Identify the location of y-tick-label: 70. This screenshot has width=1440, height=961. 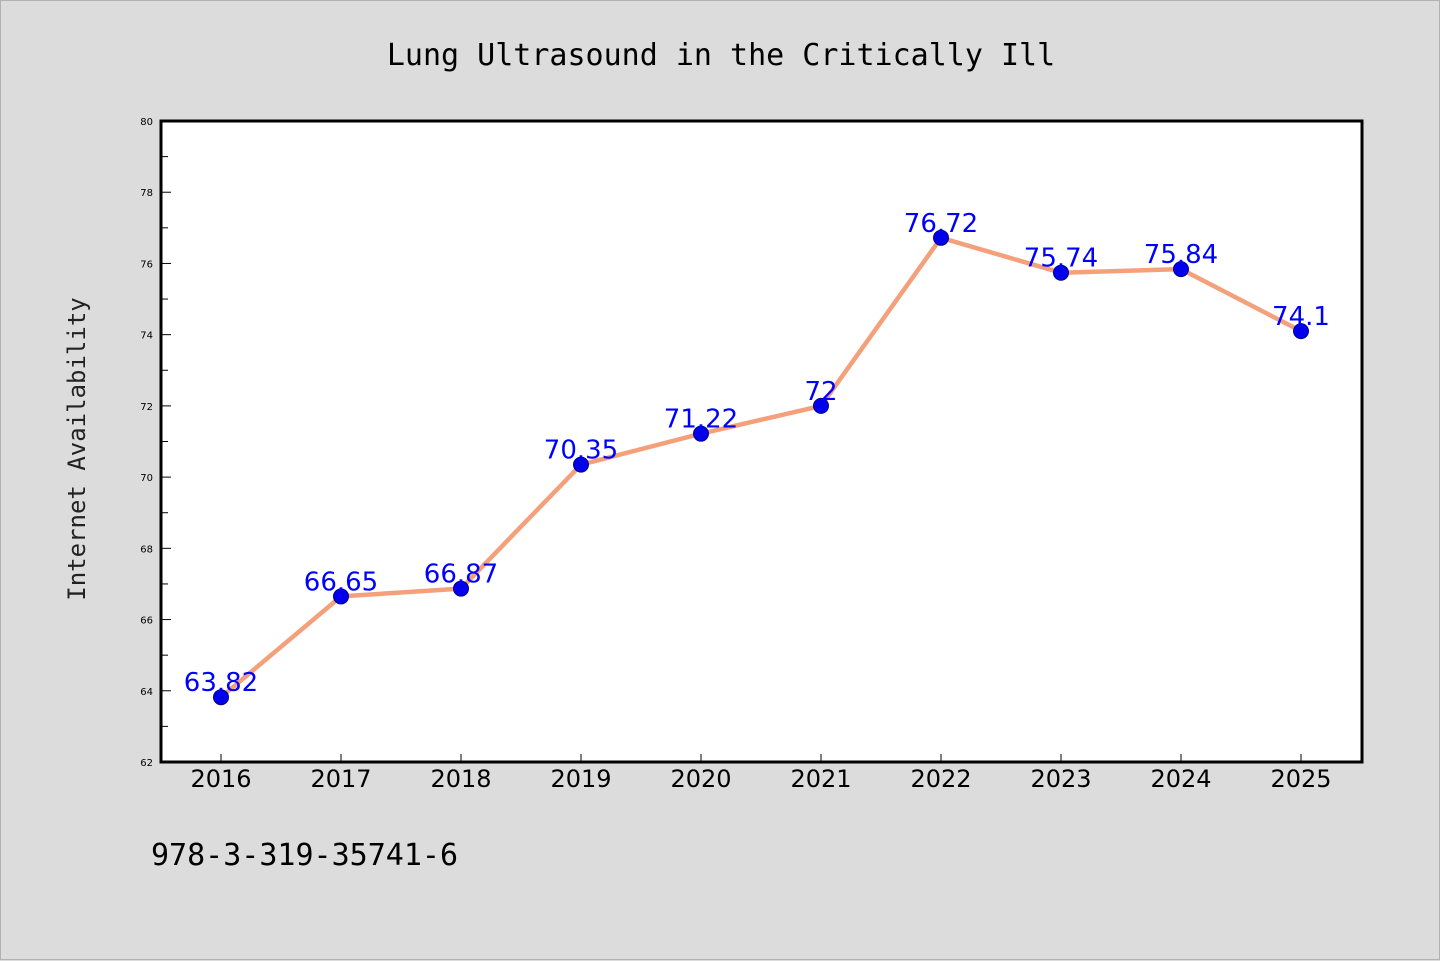
(146, 478).